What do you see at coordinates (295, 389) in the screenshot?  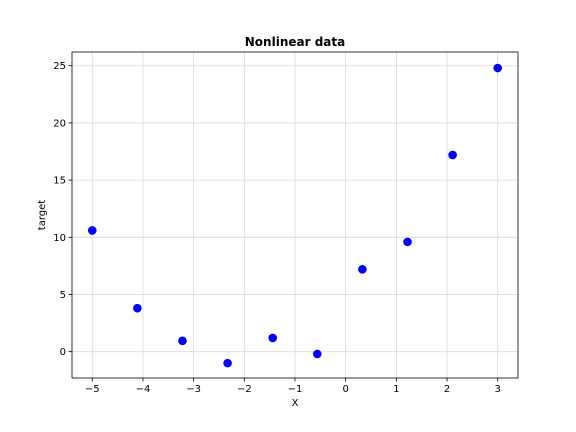 I see `x-tick-label: −1` at bounding box center [295, 389].